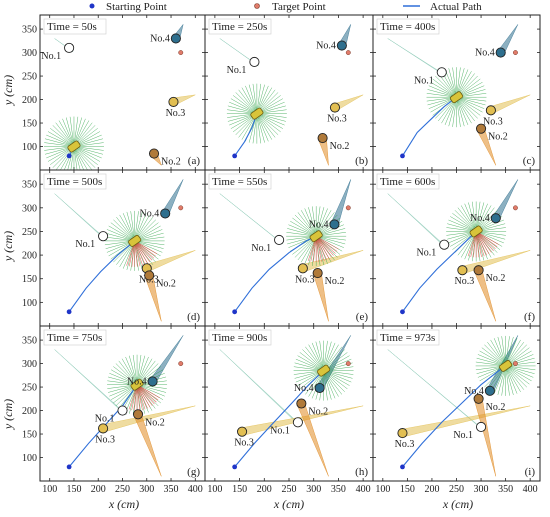 This screenshot has width=550, height=517. I want to click on panel-e: No.1 No.4 No.3 No.2 Time = 550s (e), so click(289, 248).